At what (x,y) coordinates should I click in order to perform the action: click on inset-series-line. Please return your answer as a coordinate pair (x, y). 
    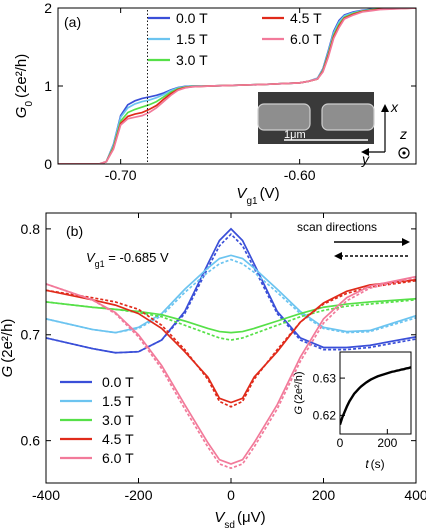
    Looking at the image, I should click on (375, 396).